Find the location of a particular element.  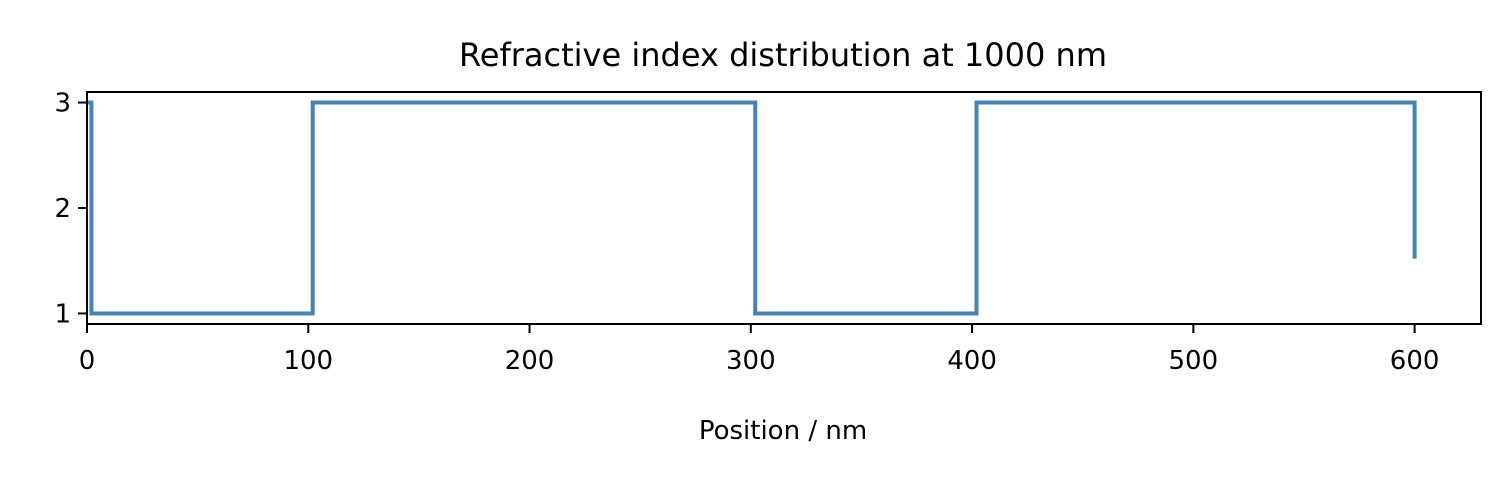

x-axis-ticks: 0 100 200 300 400 500 600 is located at coordinates (759, 350).